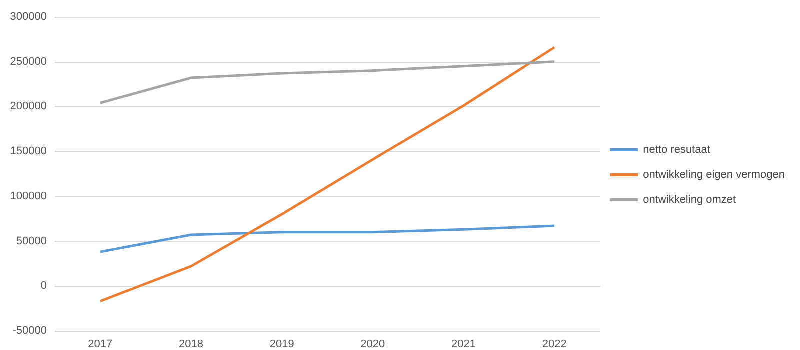  What do you see at coordinates (28, 62) in the screenshot?
I see `y-tick-label: 250000` at bounding box center [28, 62].